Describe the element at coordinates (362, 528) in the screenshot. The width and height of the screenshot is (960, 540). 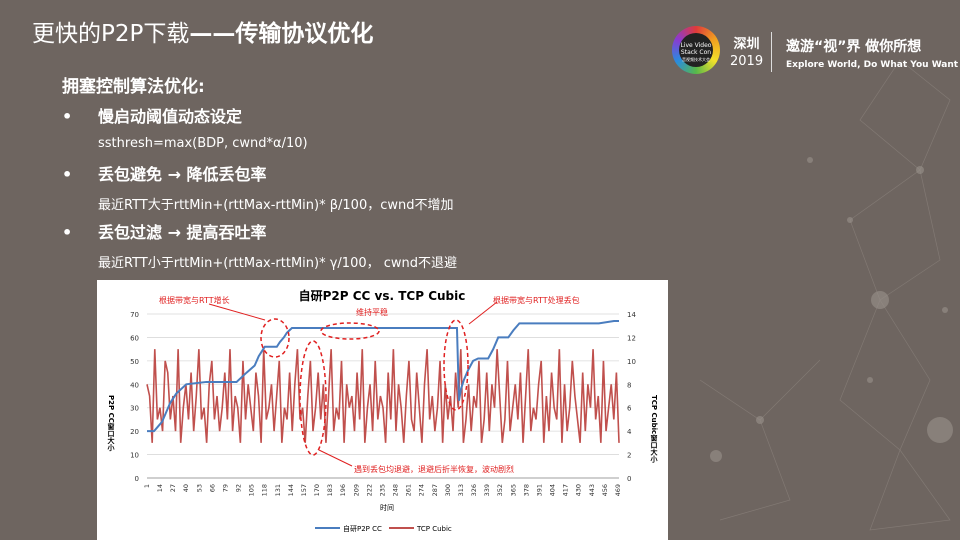
I see `legend-label-p2p: 自研P2P CC` at that location.